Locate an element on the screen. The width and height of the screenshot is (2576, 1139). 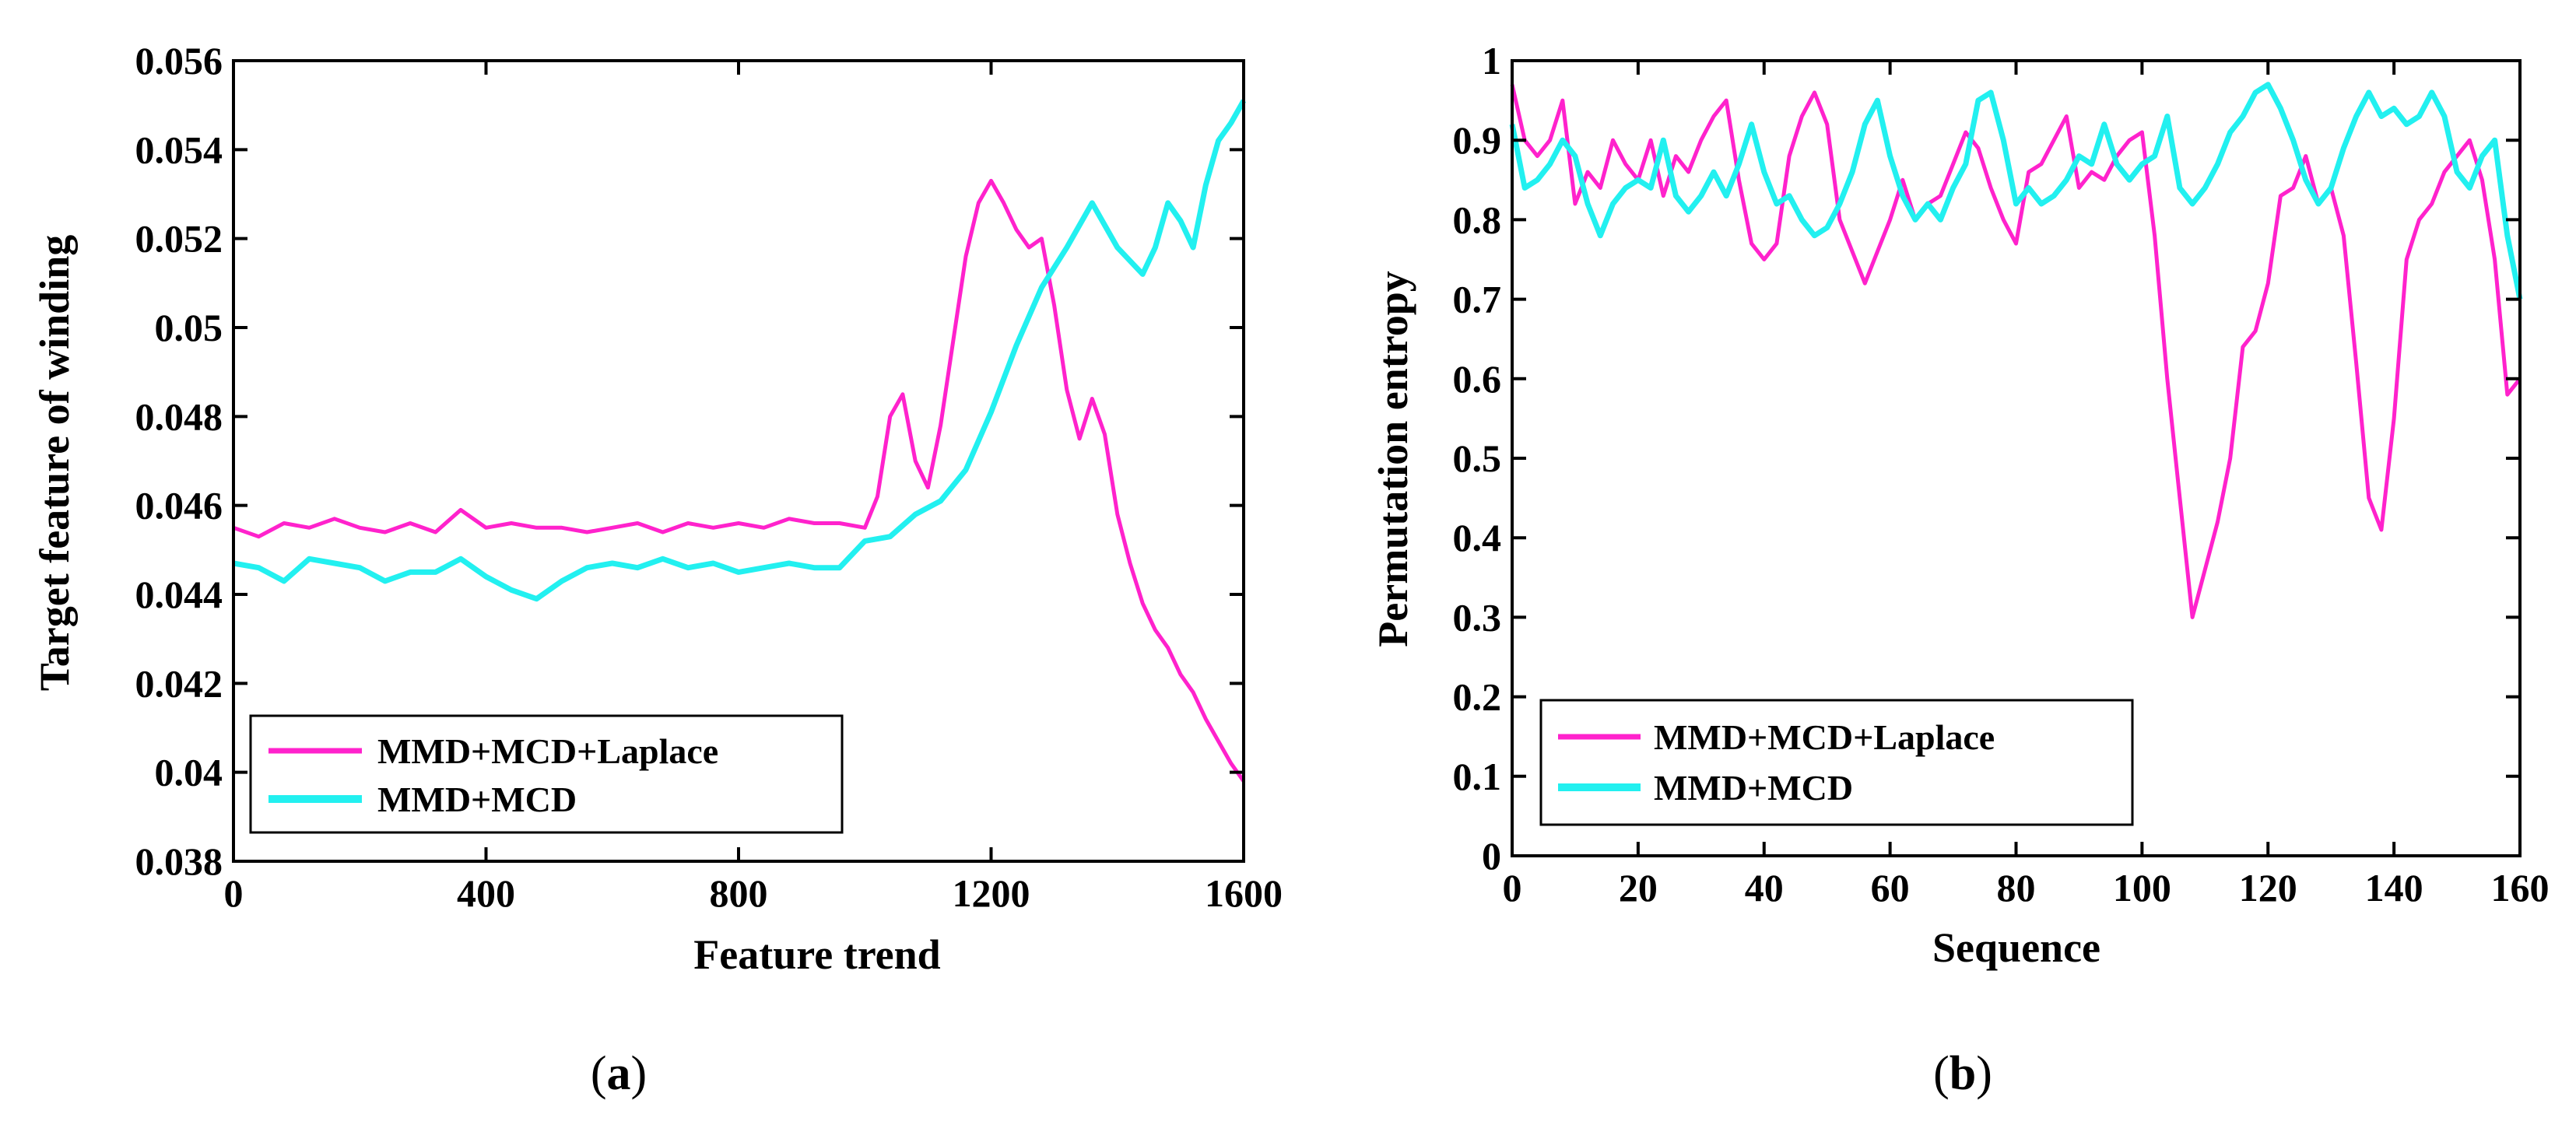
panel-a-y-tick-label: 0.052 is located at coordinates (179, 239).